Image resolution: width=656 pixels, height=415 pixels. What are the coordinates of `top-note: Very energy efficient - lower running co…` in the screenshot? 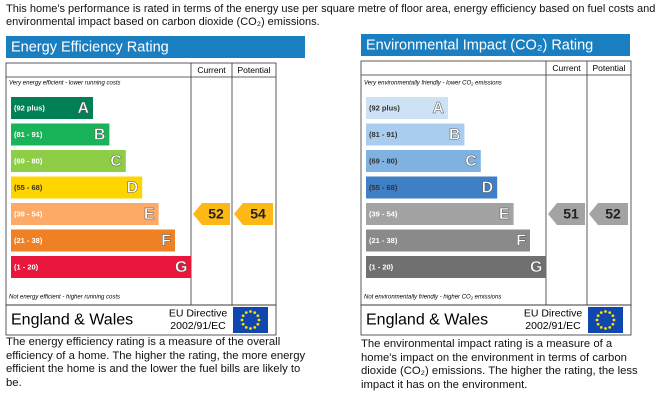 It's located at (65, 84).